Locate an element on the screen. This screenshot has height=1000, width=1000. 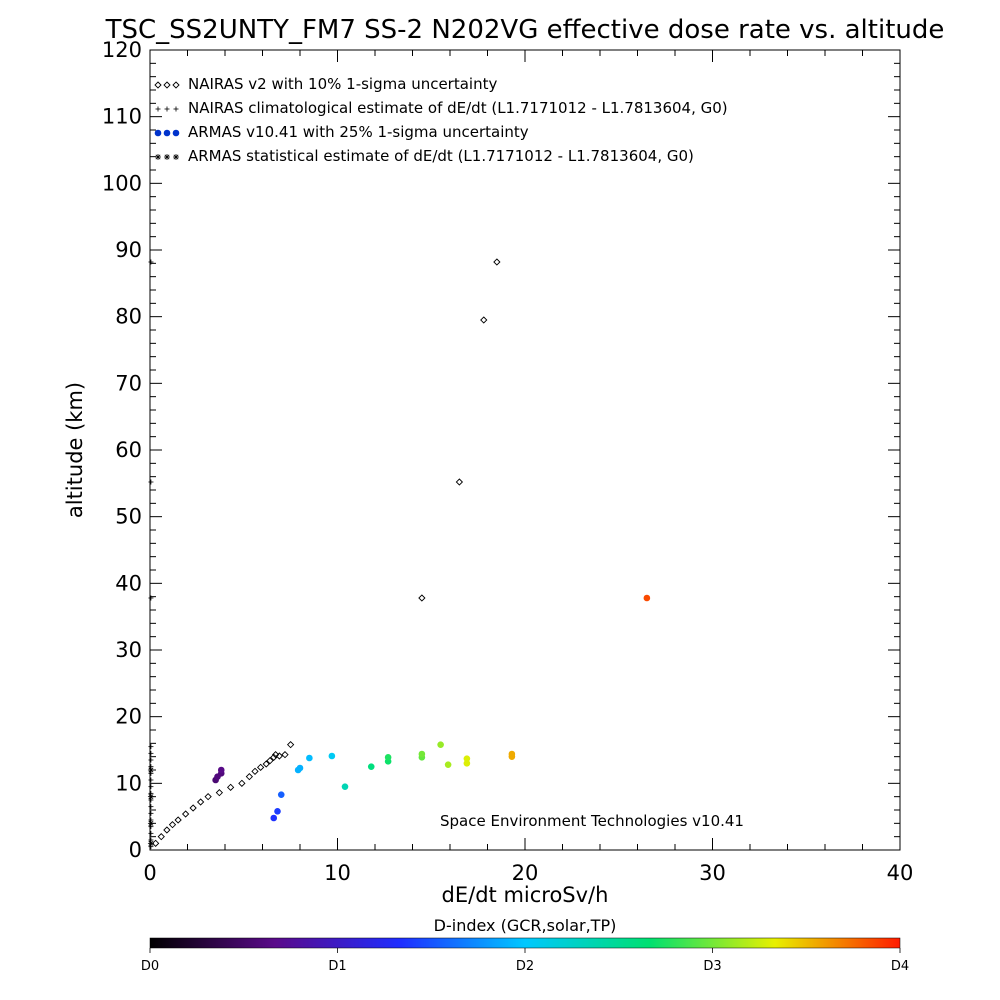
colorbar-tick-label: D3 is located at coordinates (712, 966).